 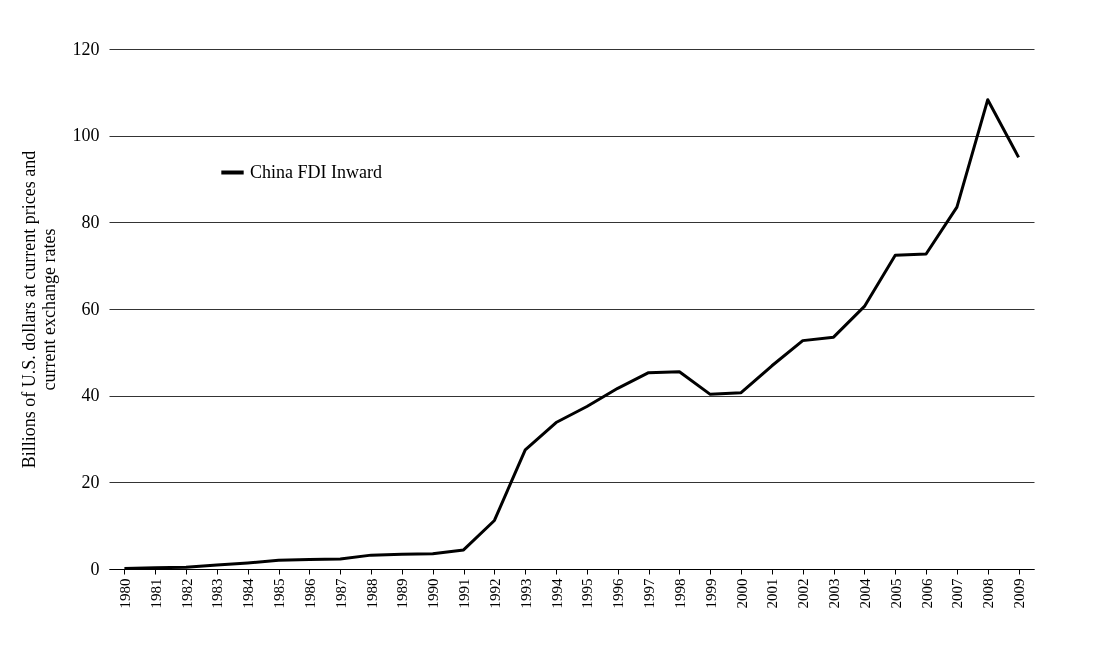 I want to click on x-tick-label: 2007, so click(x=957, y=593).